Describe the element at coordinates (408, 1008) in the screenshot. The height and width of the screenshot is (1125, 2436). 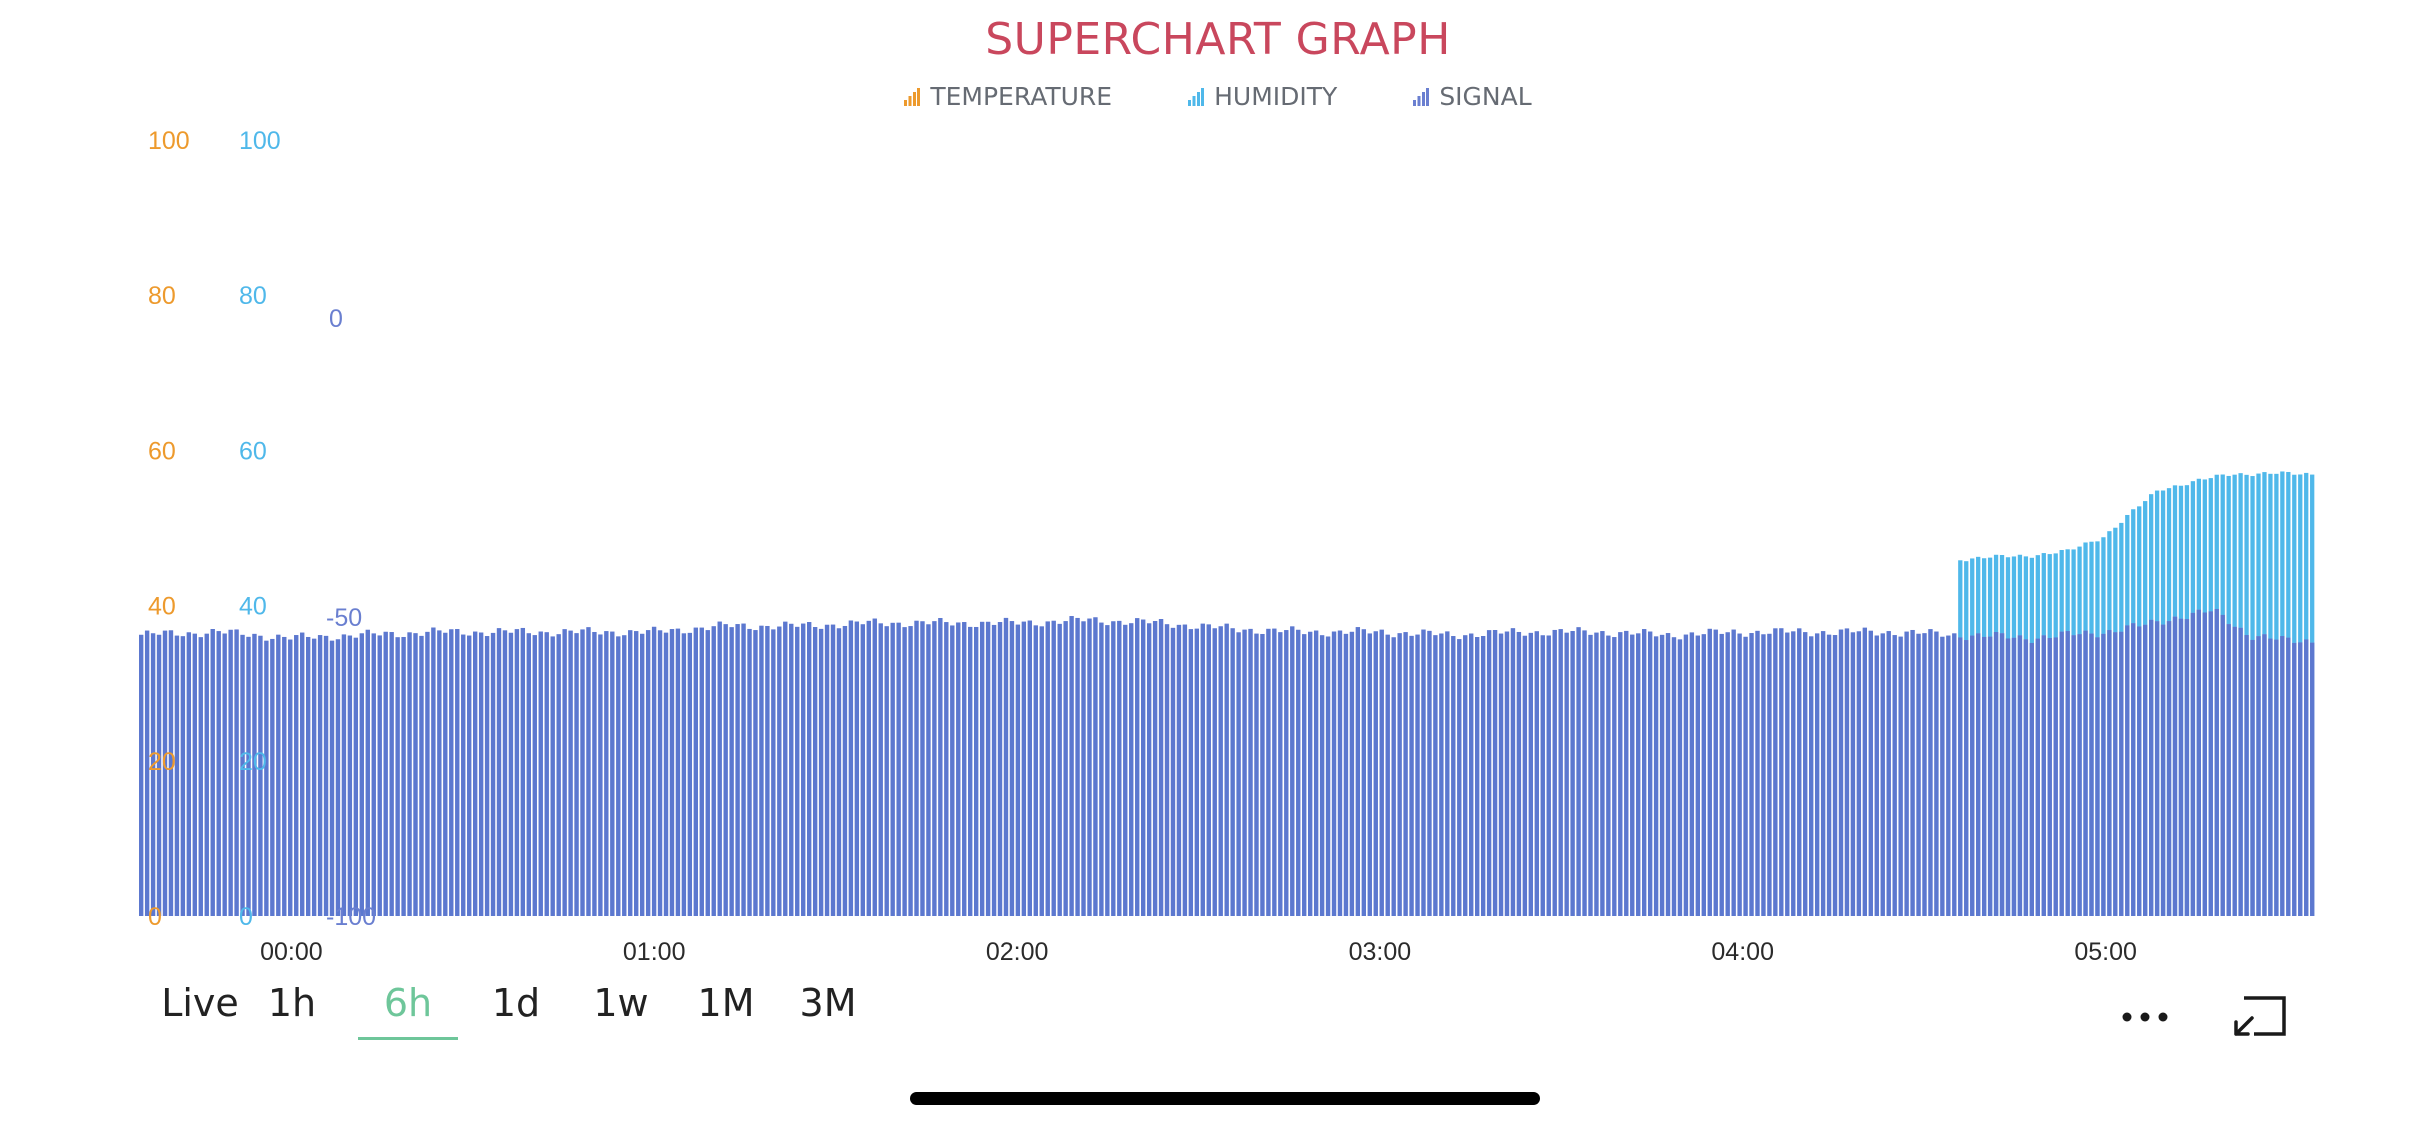
I see `range-tab-6h: 6h` at that location.